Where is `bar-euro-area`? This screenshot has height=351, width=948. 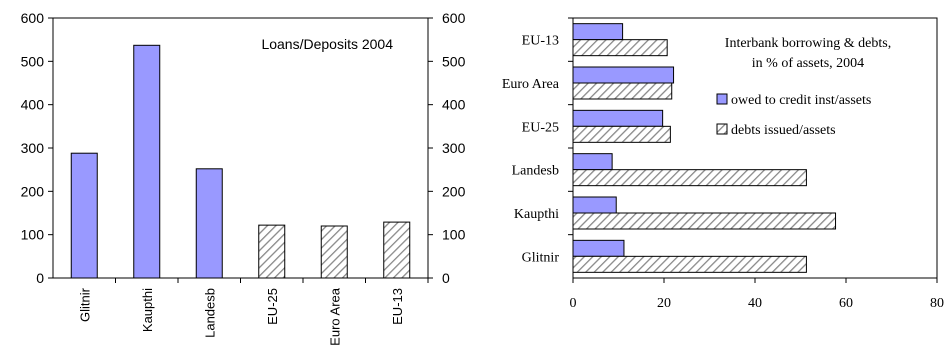 bar-euro-area is located at coordinates (334, 252).